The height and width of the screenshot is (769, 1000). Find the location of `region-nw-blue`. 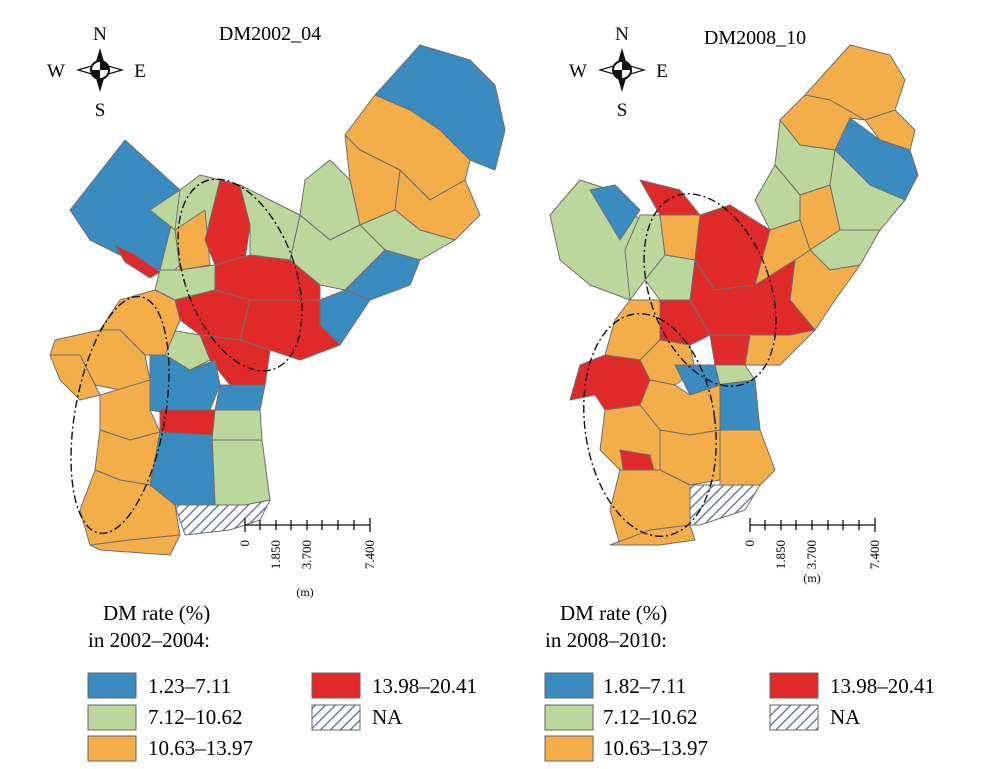

region-nw-blue is located at coordinates (615, 212).